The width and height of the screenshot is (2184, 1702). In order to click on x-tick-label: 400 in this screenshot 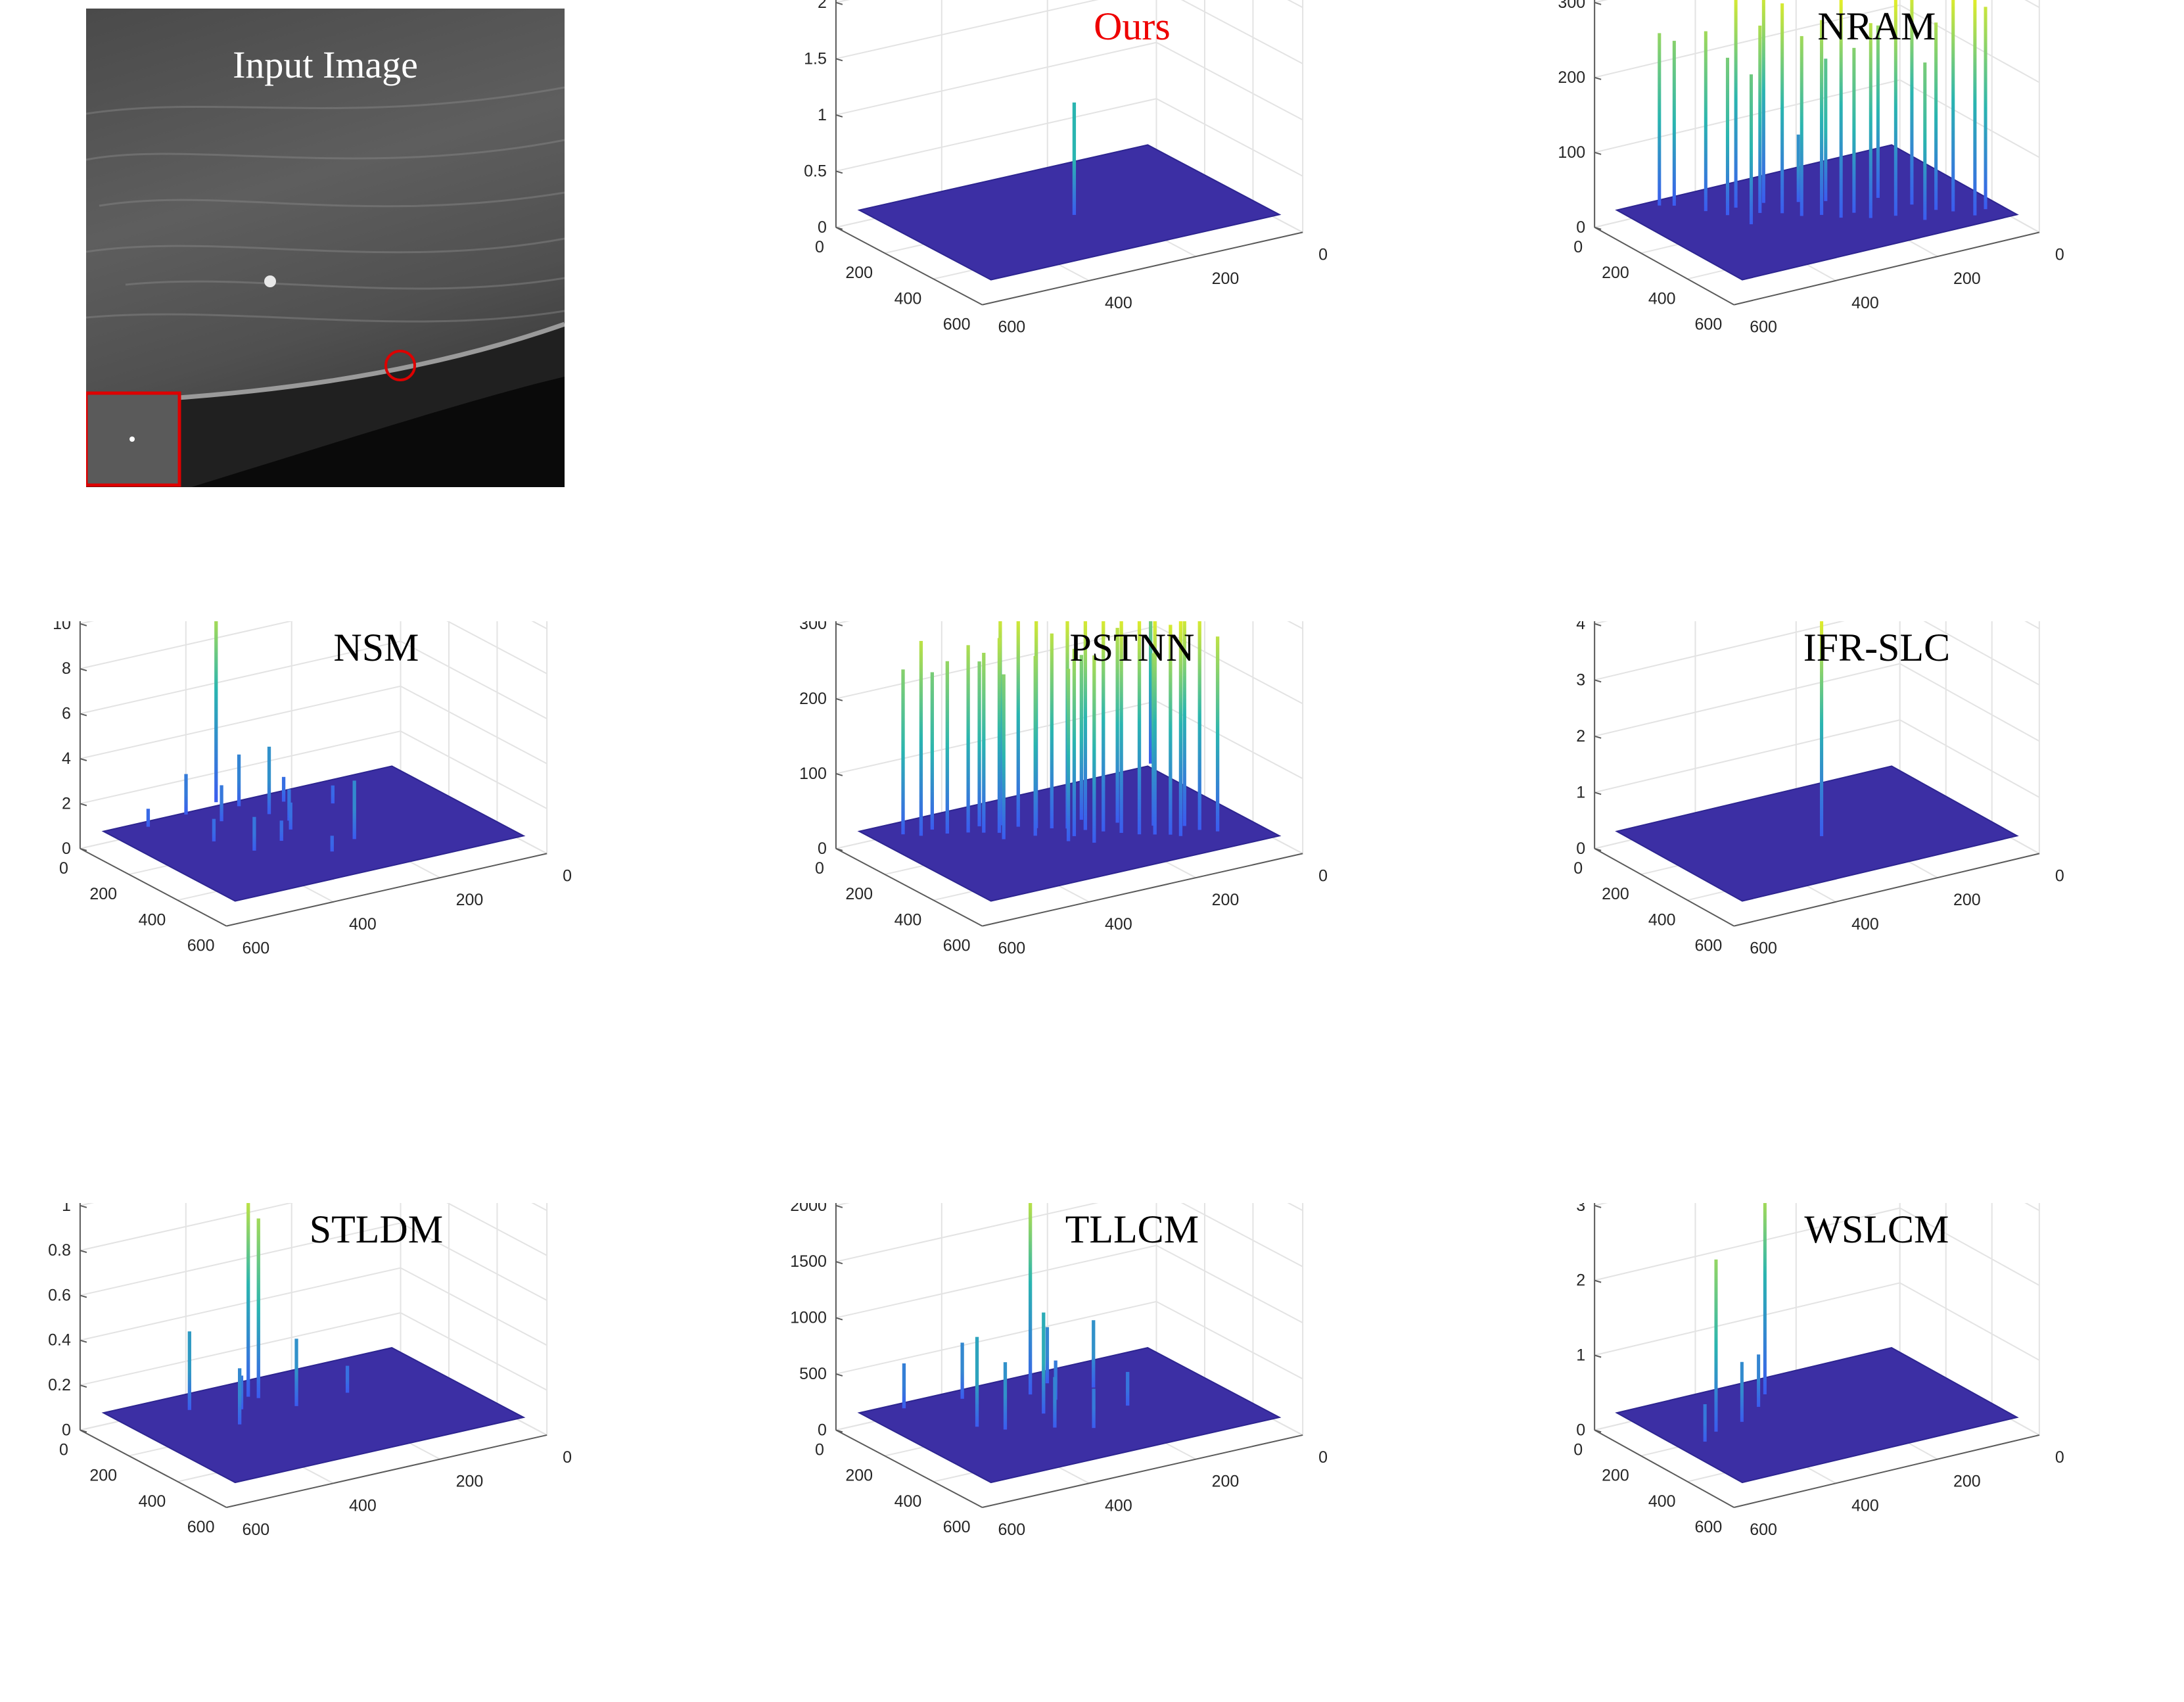, I will do `click(363, 1505)`.